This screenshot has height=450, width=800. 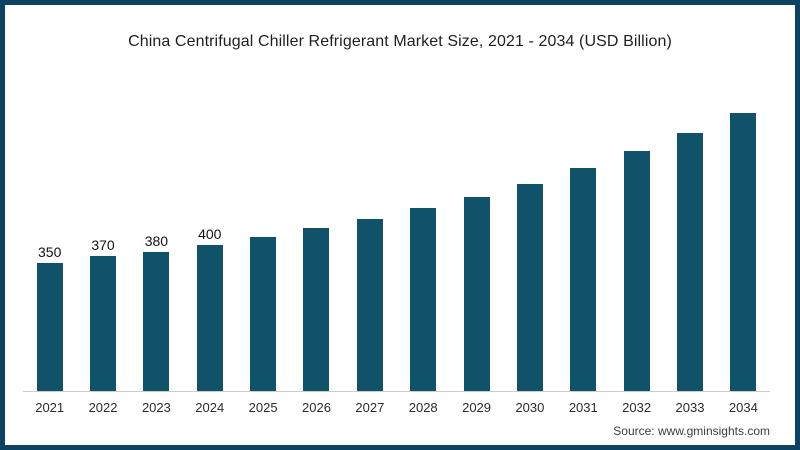 I want to click on bar-group-2022: 370, so click(x=102, y=244).